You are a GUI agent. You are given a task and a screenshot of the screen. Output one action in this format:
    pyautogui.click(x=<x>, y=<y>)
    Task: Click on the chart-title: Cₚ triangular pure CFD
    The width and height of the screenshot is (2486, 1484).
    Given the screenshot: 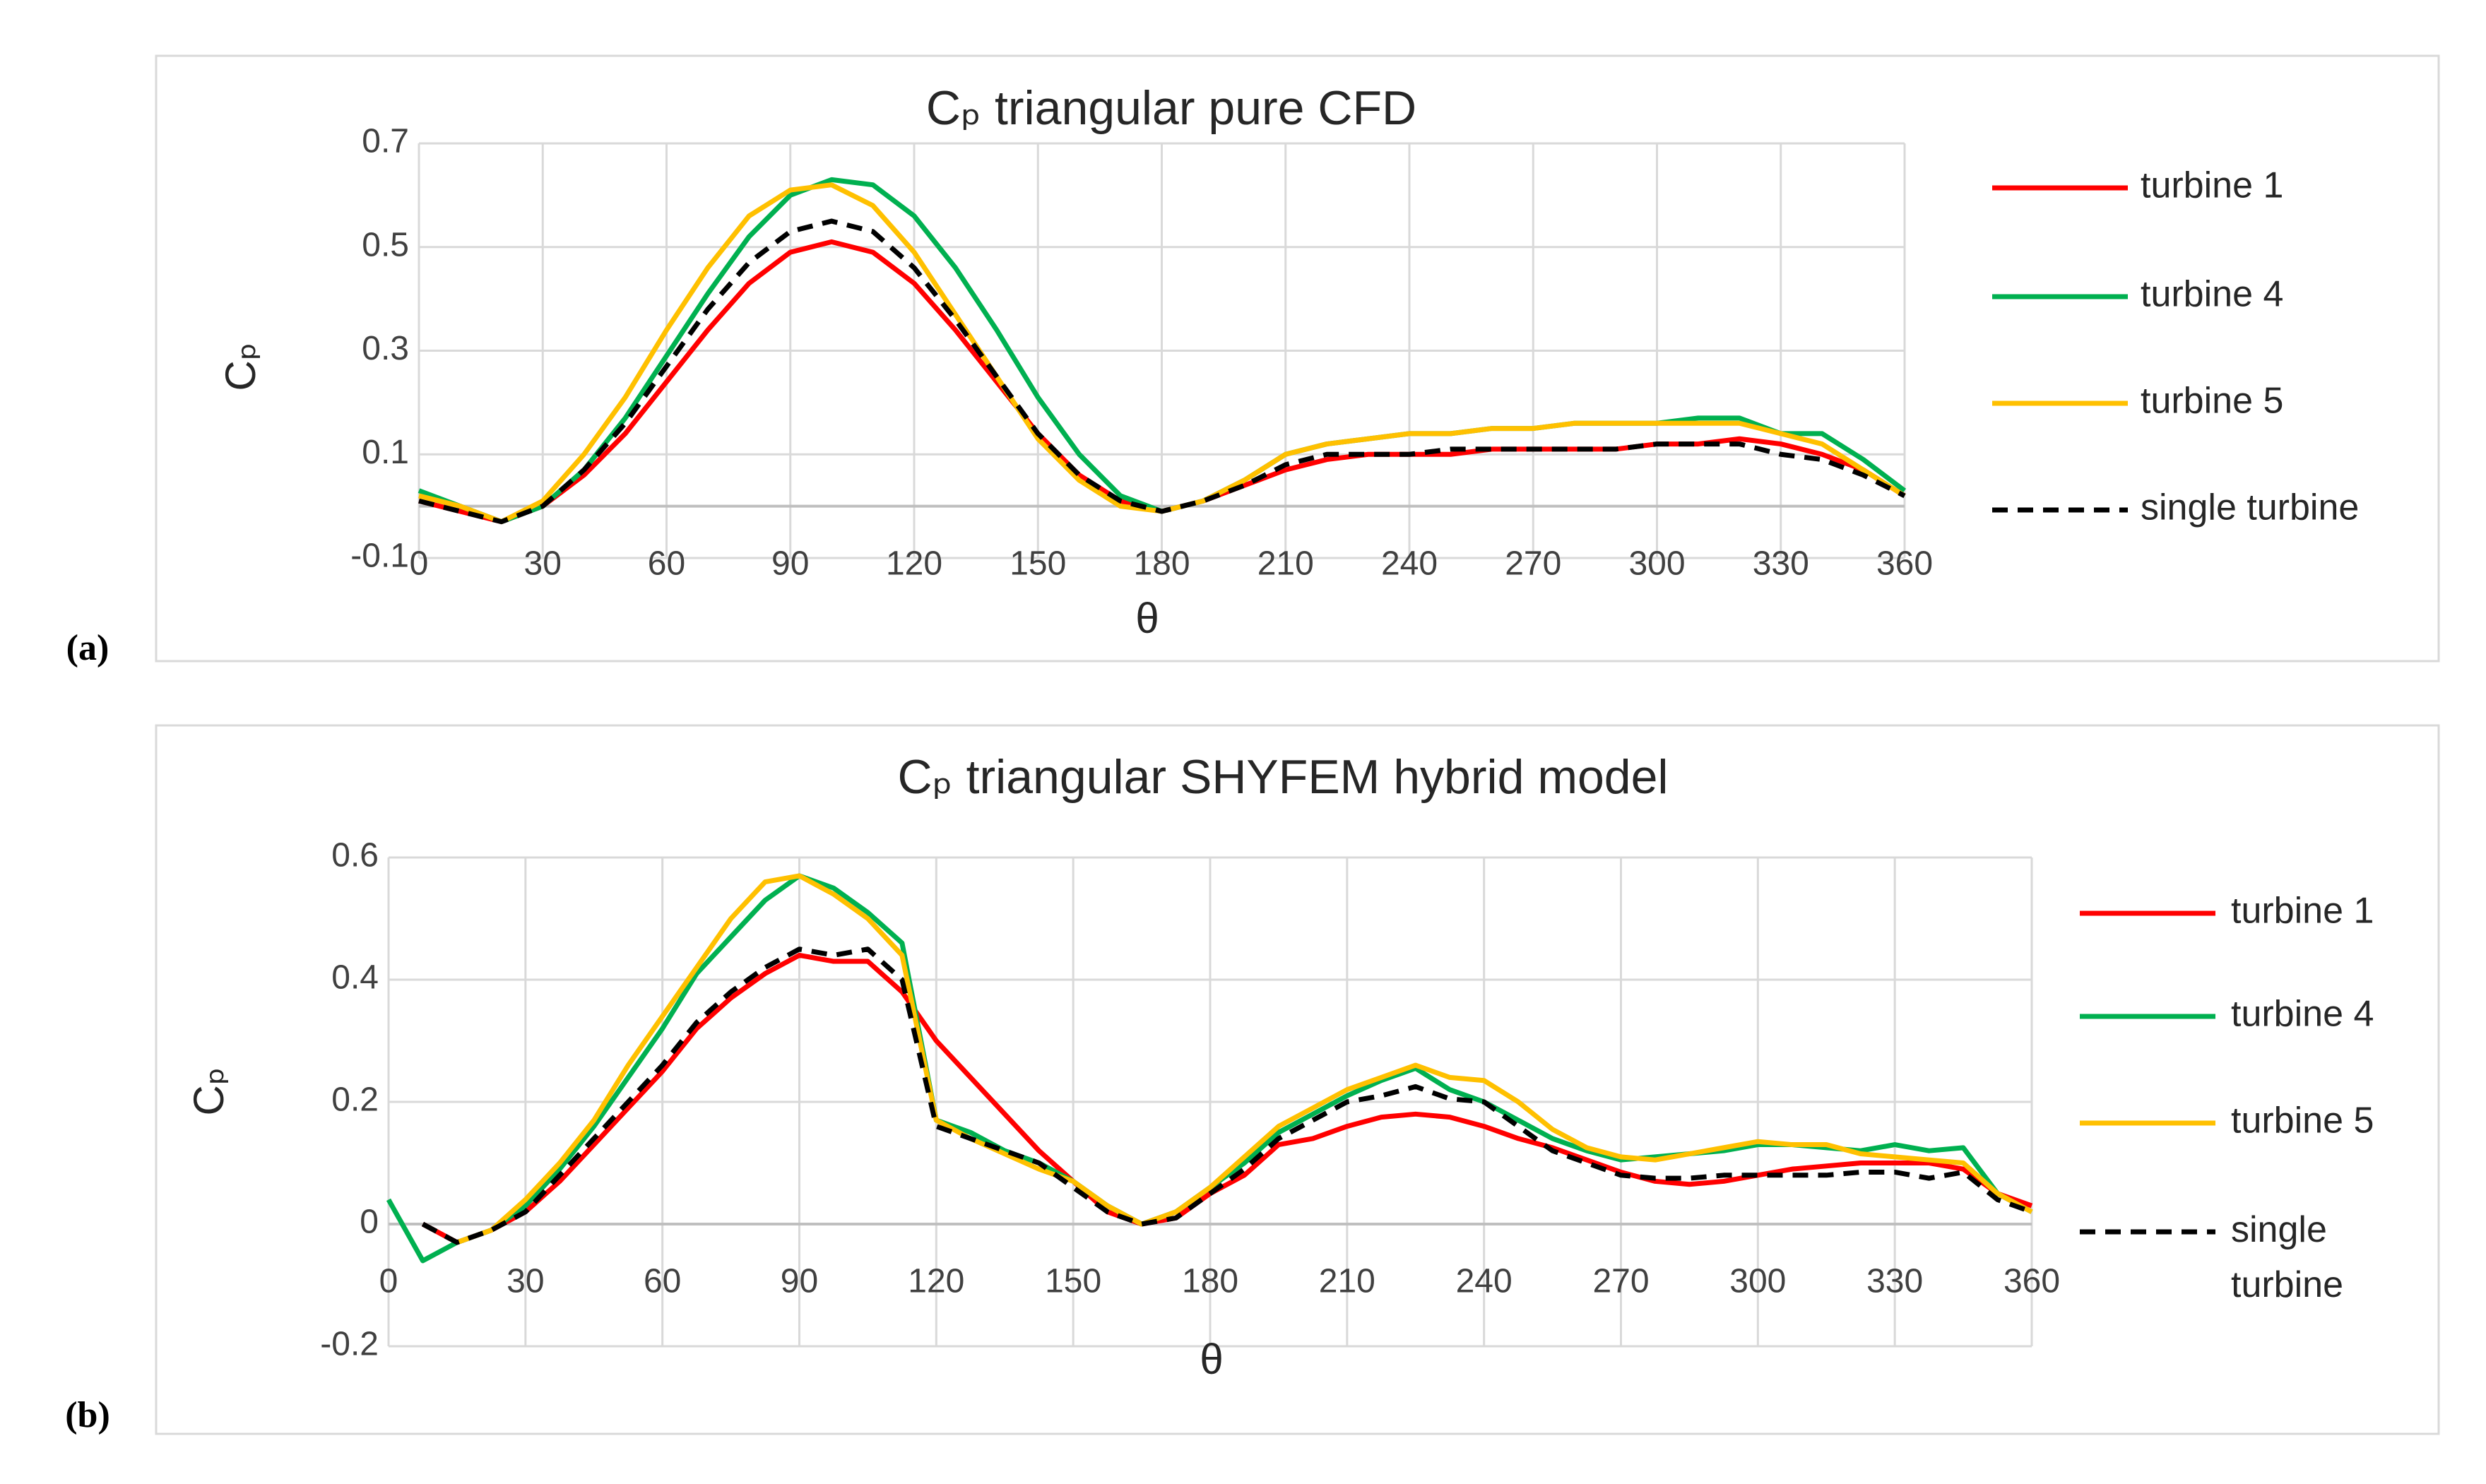 What is the action you would take?
    pyautogui.click(x=1171, y=108)
    